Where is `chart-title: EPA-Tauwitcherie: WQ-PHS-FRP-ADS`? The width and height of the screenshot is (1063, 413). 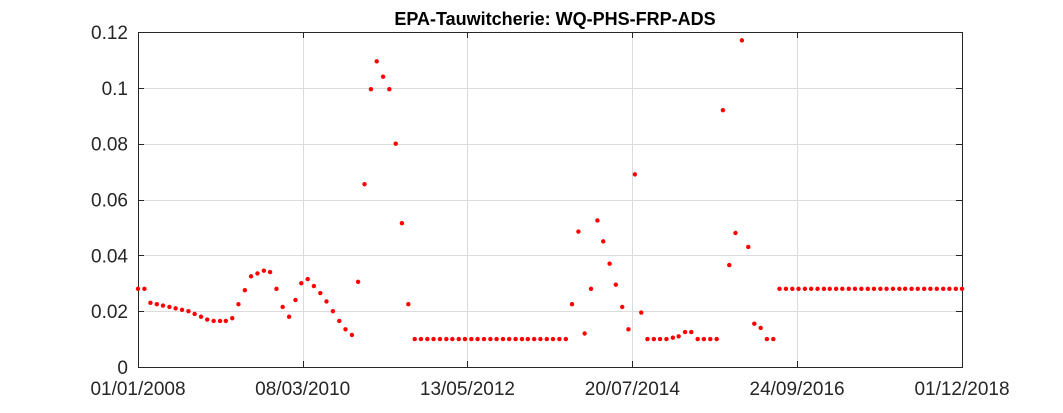
chart-title: EPA-Tauwitcherie: WQ-PHS-FRP-ADS is located at coordinates (554, 19).